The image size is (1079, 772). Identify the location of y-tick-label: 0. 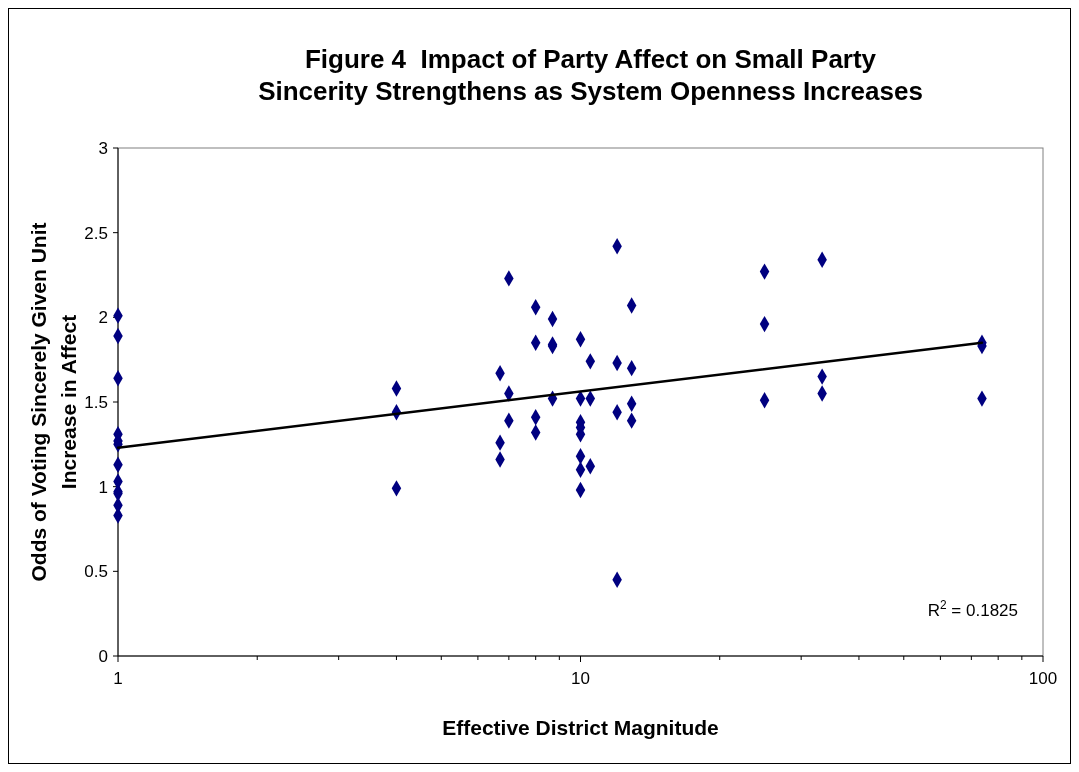
(103, 656).